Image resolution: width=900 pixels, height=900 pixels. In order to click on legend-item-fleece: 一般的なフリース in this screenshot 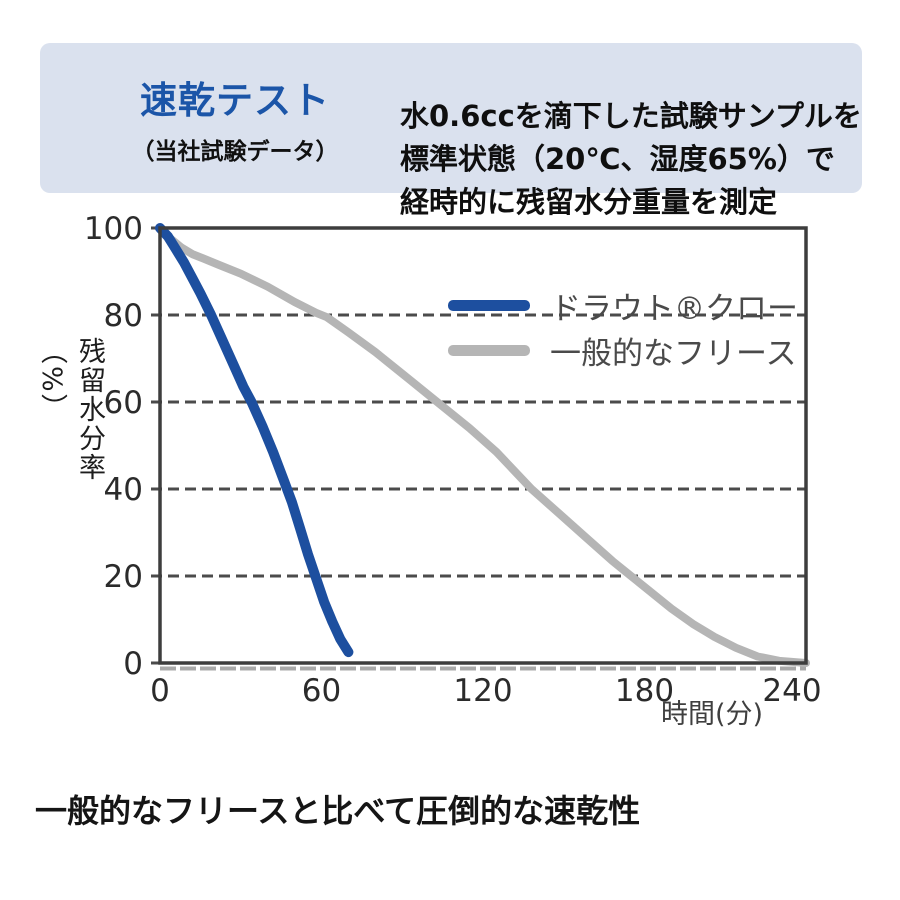, I will do `click(623, 353)`.